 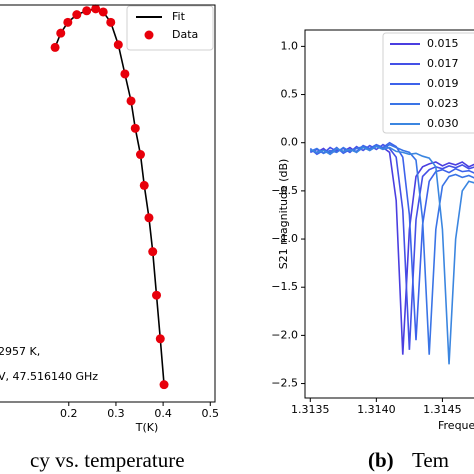 I want to click on legend-label: 0.017, so click(x=443, y=63).